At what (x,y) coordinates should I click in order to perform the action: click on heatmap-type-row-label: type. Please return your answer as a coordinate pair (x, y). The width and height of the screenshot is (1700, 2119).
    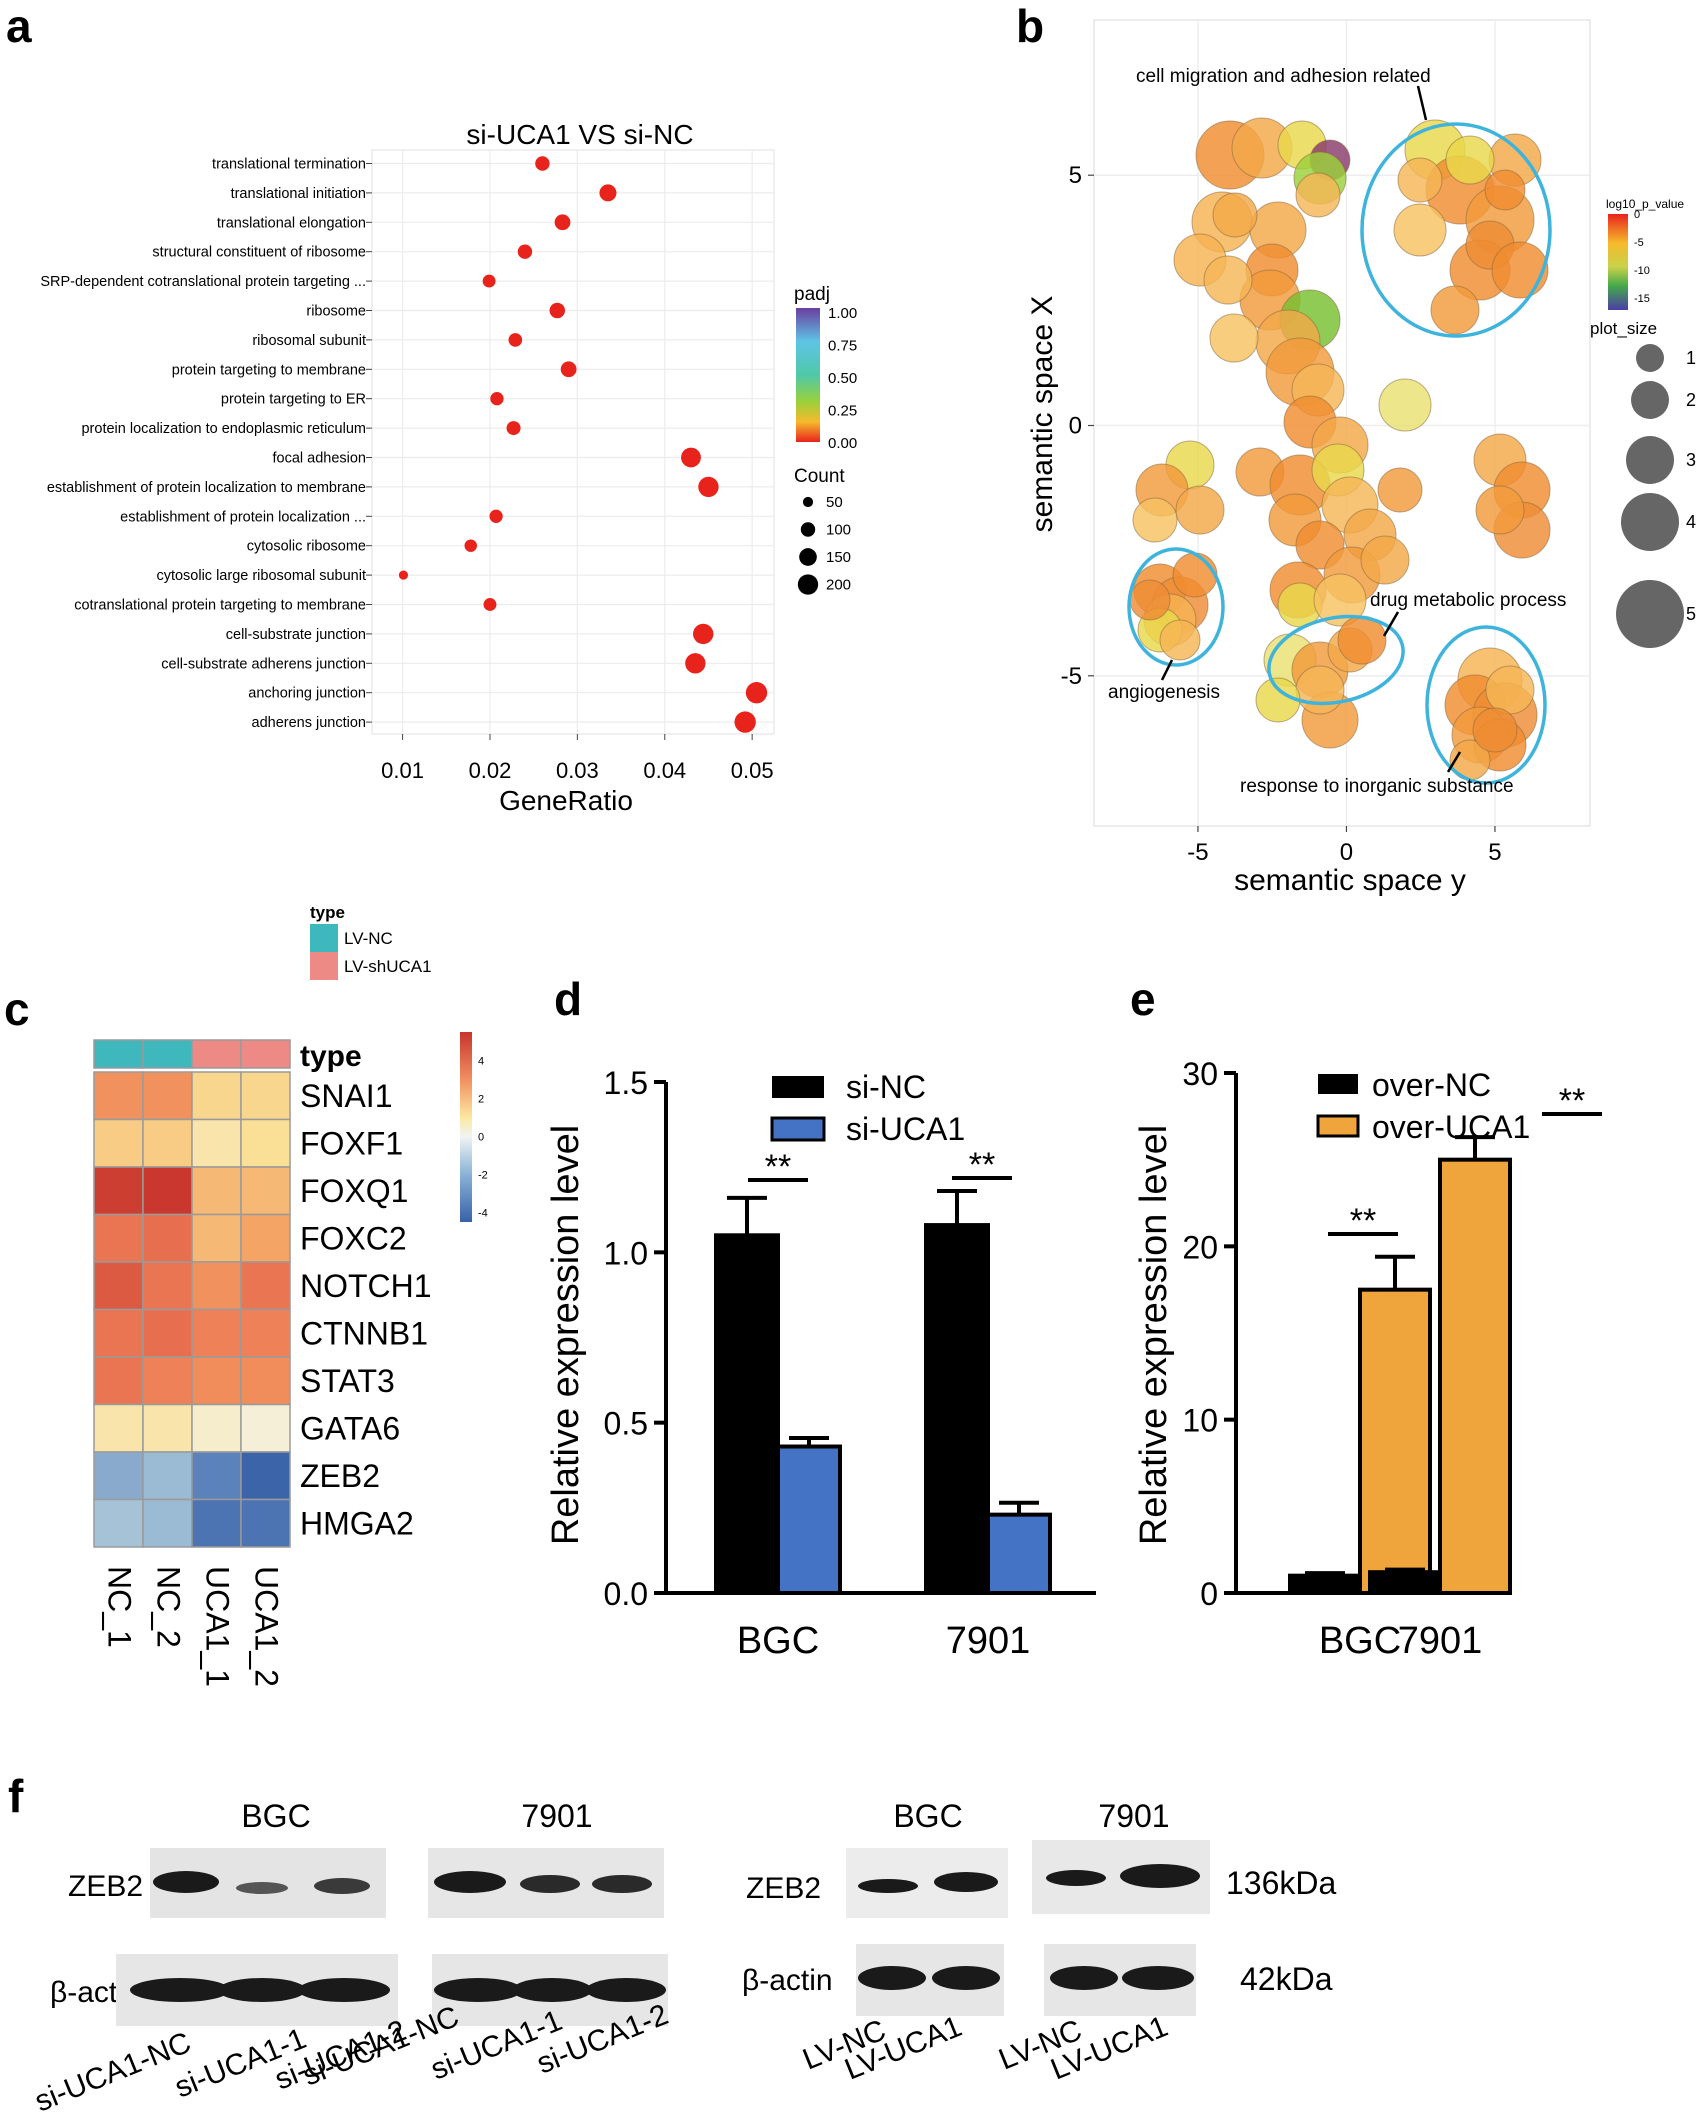
    Looking at the image, I should click on (331, 1056).